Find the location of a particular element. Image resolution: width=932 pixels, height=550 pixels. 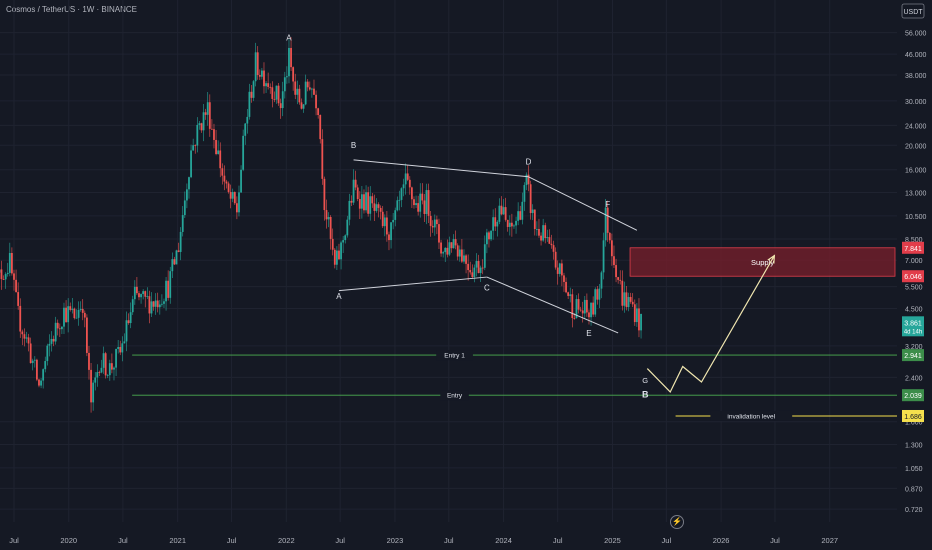

y-tick-label: 10.500 is located at coordinates (916, 217).